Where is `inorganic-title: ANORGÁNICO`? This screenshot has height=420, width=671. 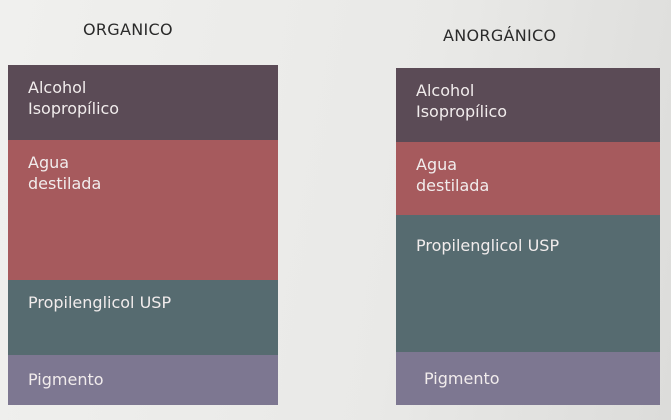
inorganic-title: ANORGÁNICO is located at coordinates (500, 35).